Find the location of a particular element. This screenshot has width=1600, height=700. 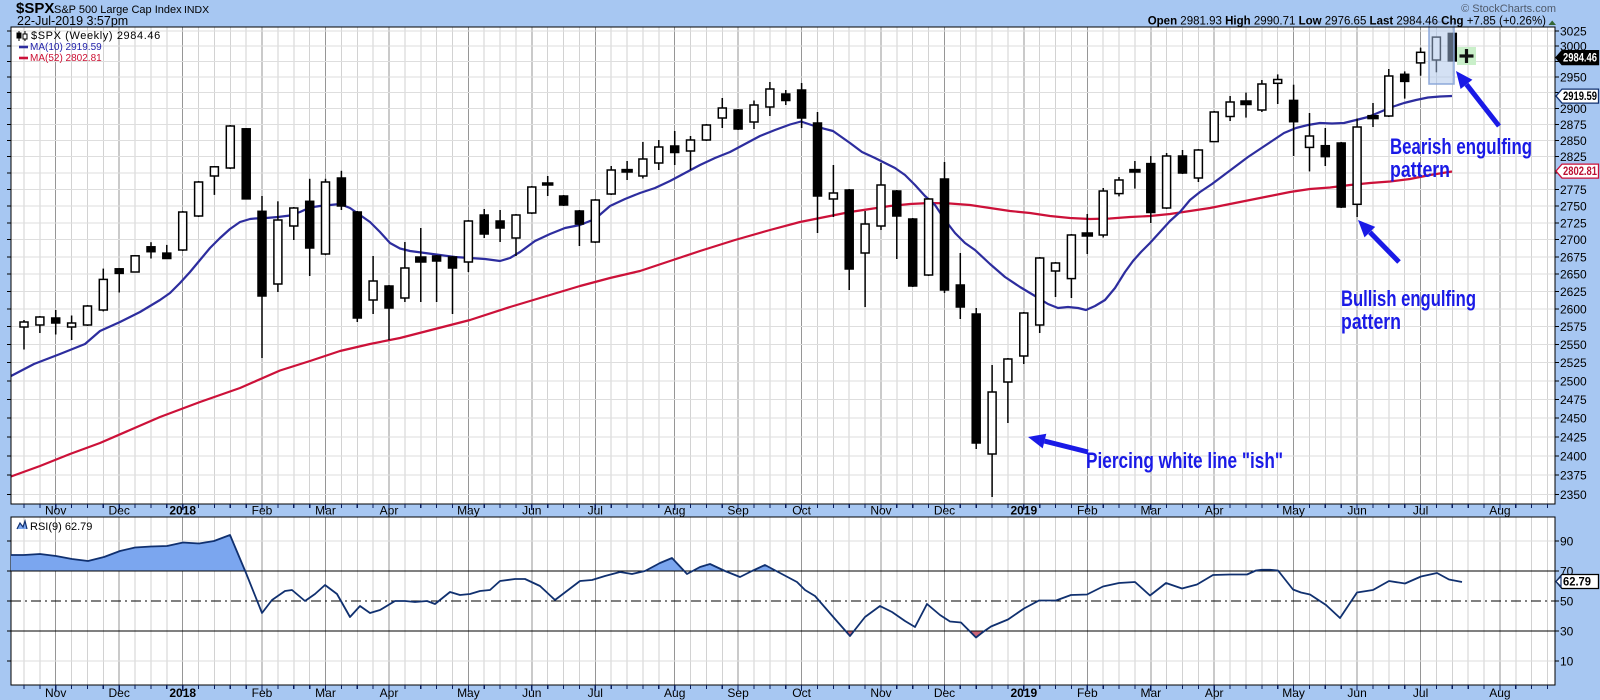

svg-text: 2475 is located at coordinates (1573, 400).